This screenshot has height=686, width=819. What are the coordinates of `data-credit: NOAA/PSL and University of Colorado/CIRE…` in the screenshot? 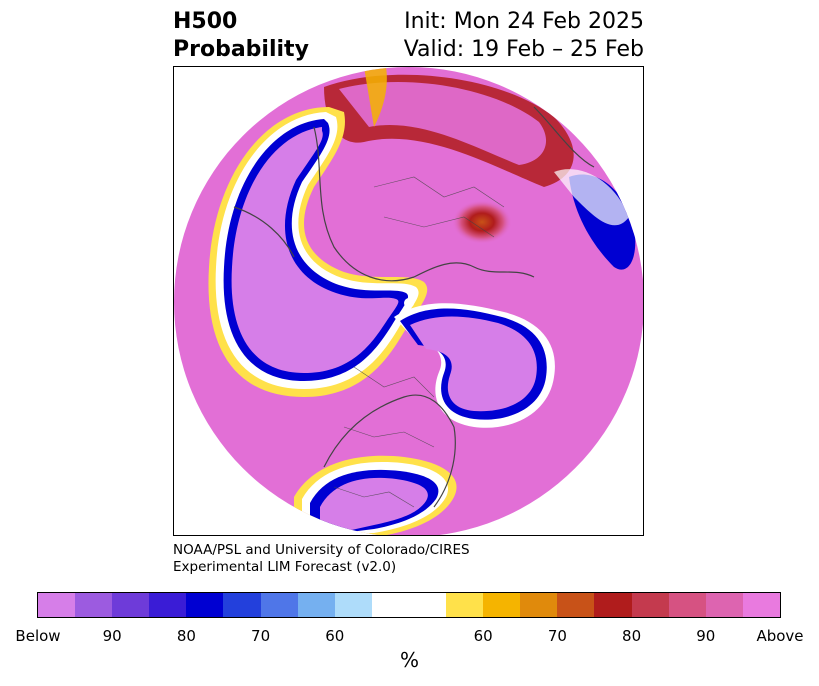 It's located at (321, 559).